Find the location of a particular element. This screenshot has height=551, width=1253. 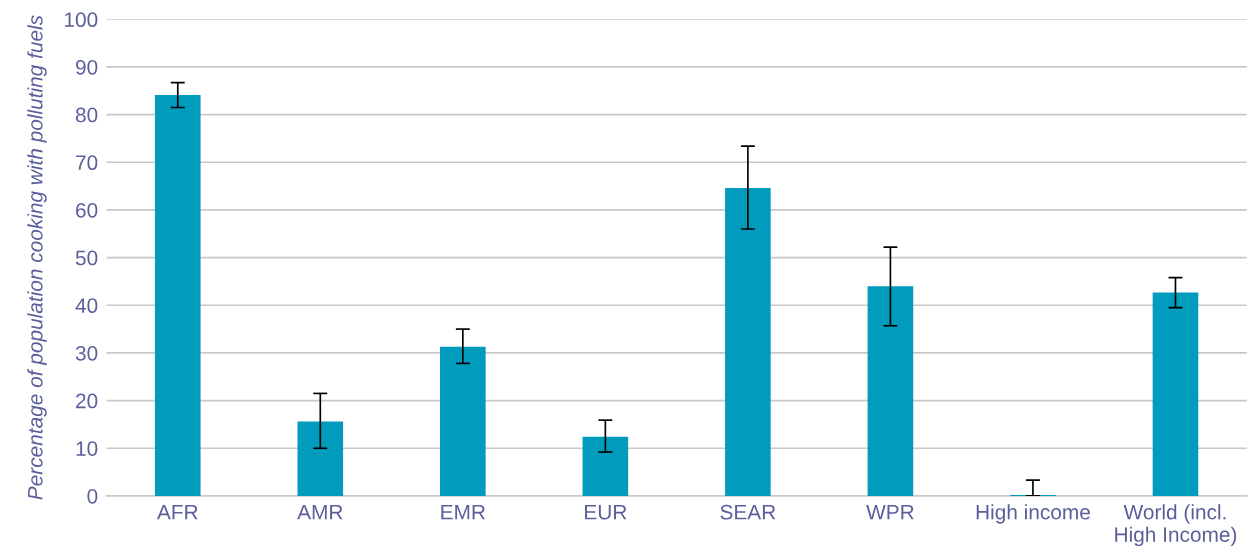

y-tick-label: 60 is located at coordinates (87, 210).